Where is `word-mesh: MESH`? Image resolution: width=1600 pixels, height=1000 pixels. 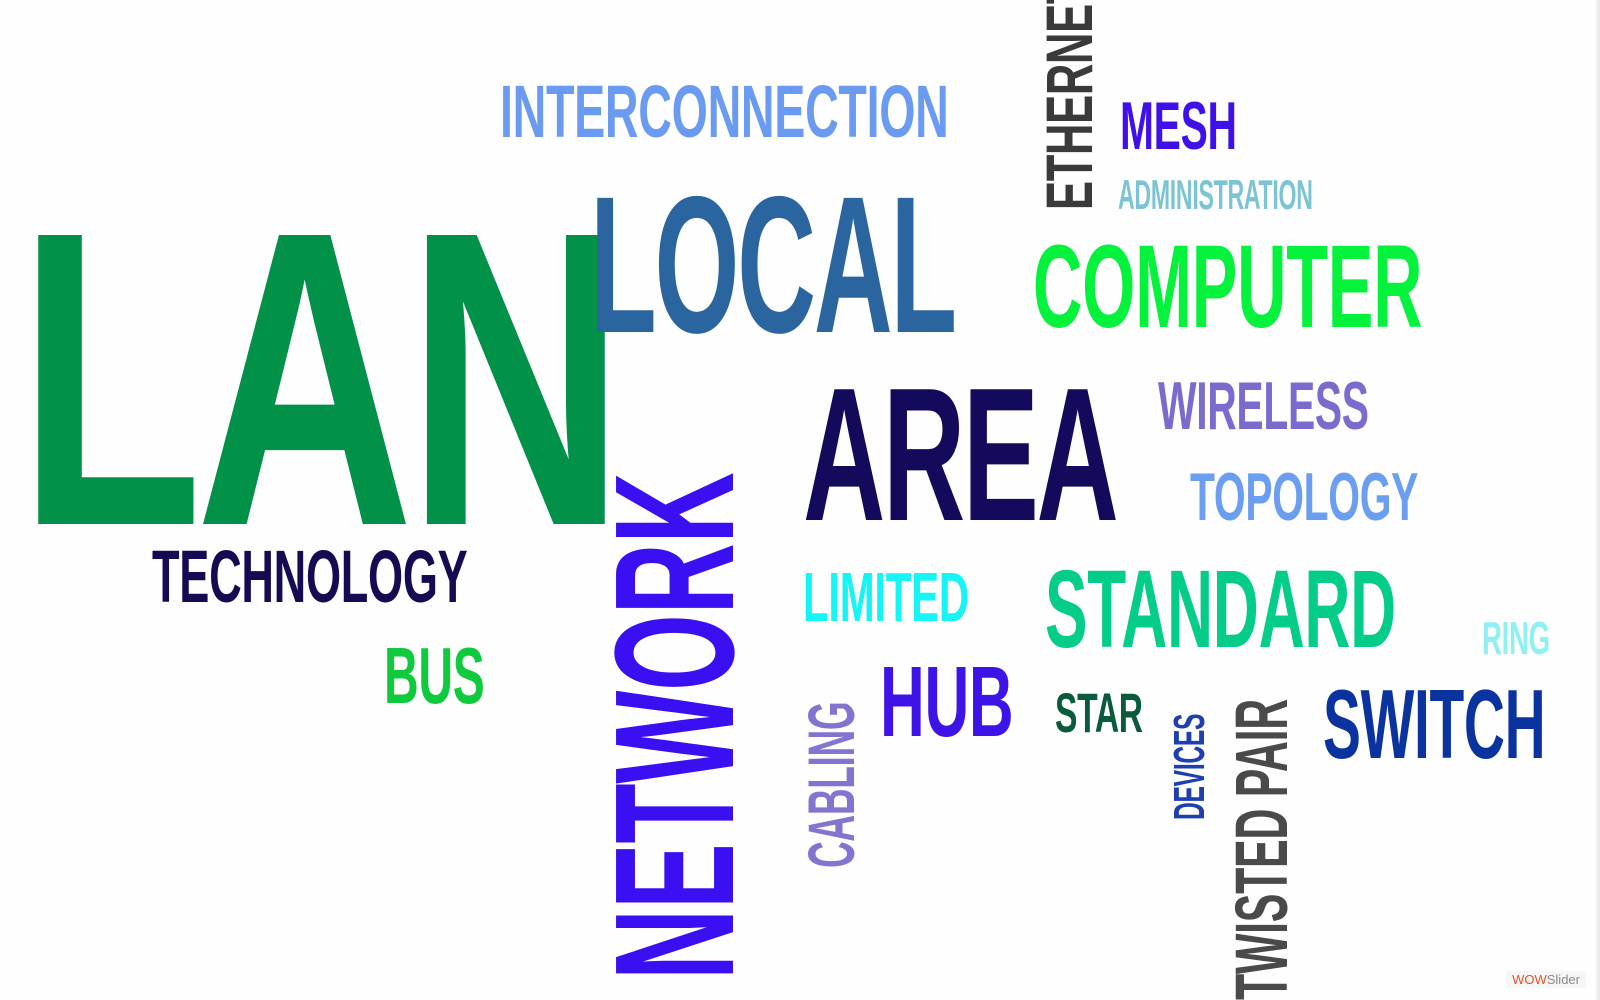 word-mesh: MESH is located at coordinates (1178, 126).